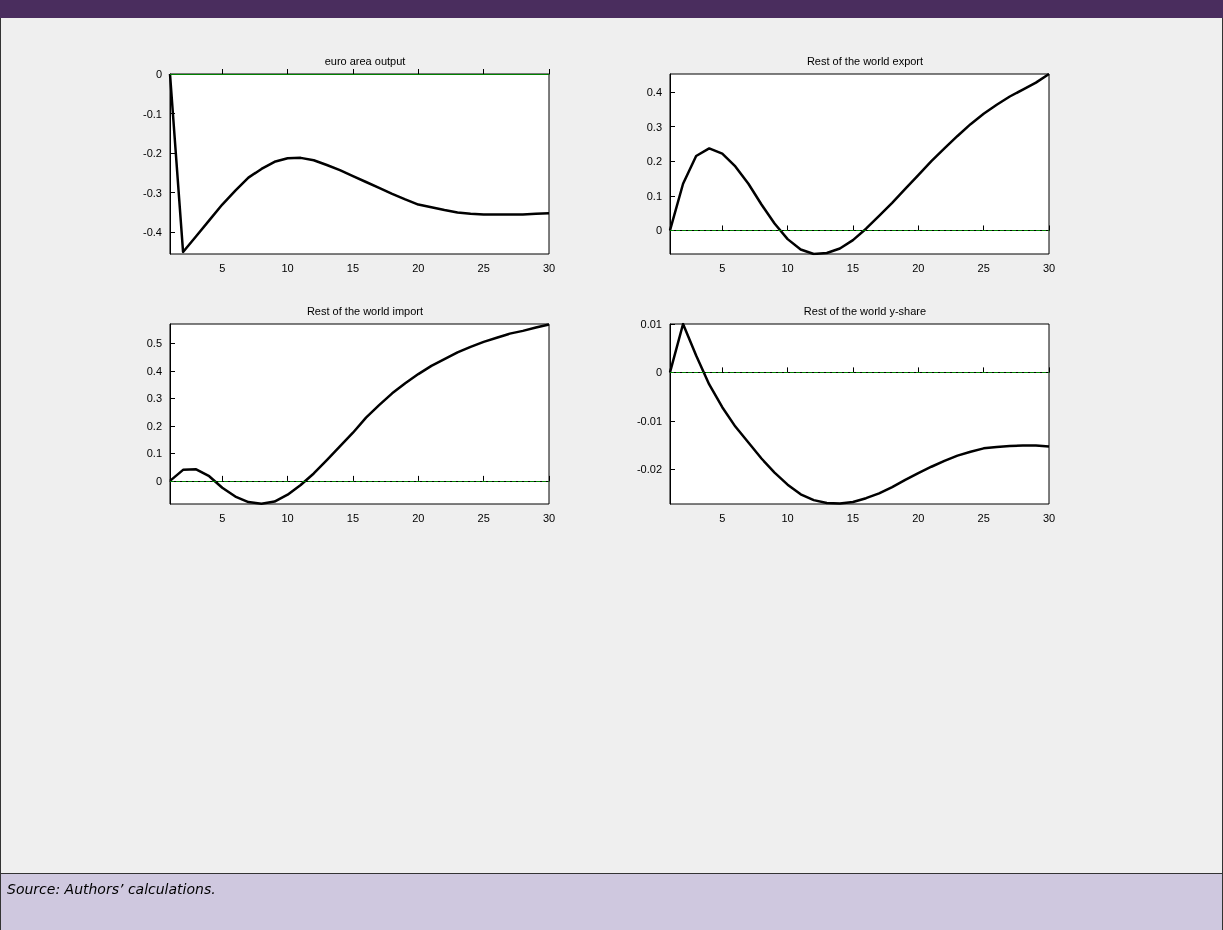  Describe the element at coordinates (365, 310) in the screenshot. I see `chart-title: Rest of the world import` at that location.